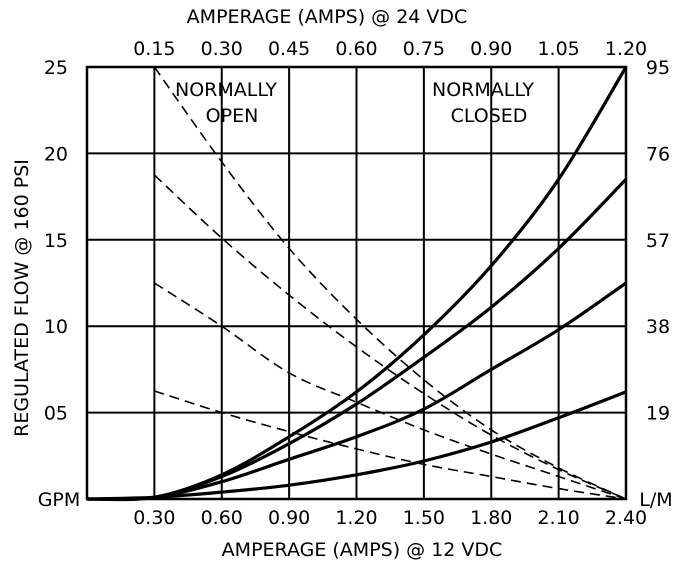  I want to click on bottom-tick-label: 2.40, so click(626, 518).